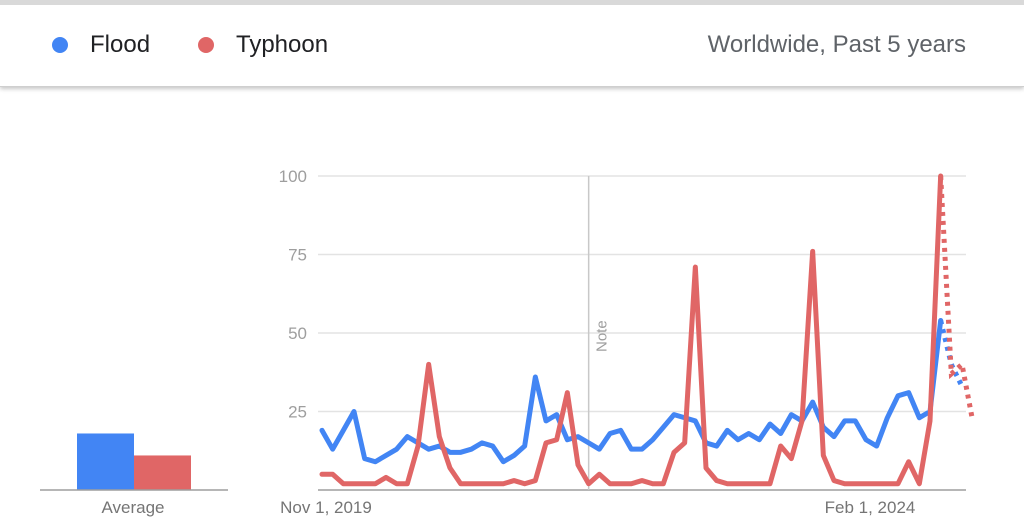 This screenshot has width=1024, height=531. What do you see at coordinates (206, 45) in the screenshot?
I see `red-dot-icon` at bounding box center [206, 45].